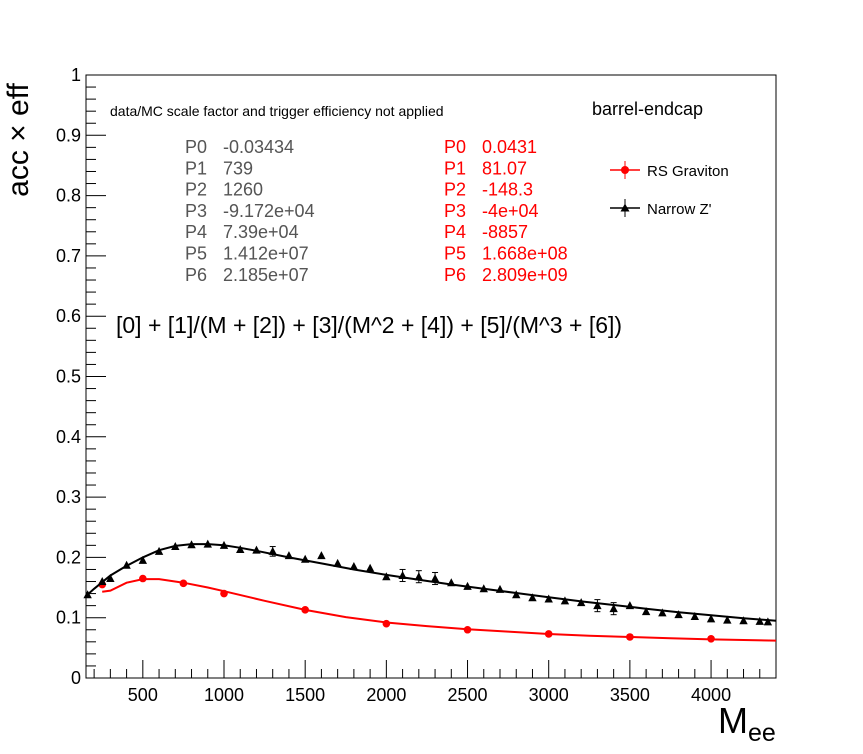 The width and height of the screenshot is (863, 754). What do you see at coordinates (386, 695) in the screenshot?
I see `x-tick-label: 2000` at bounding box center [386, 695].